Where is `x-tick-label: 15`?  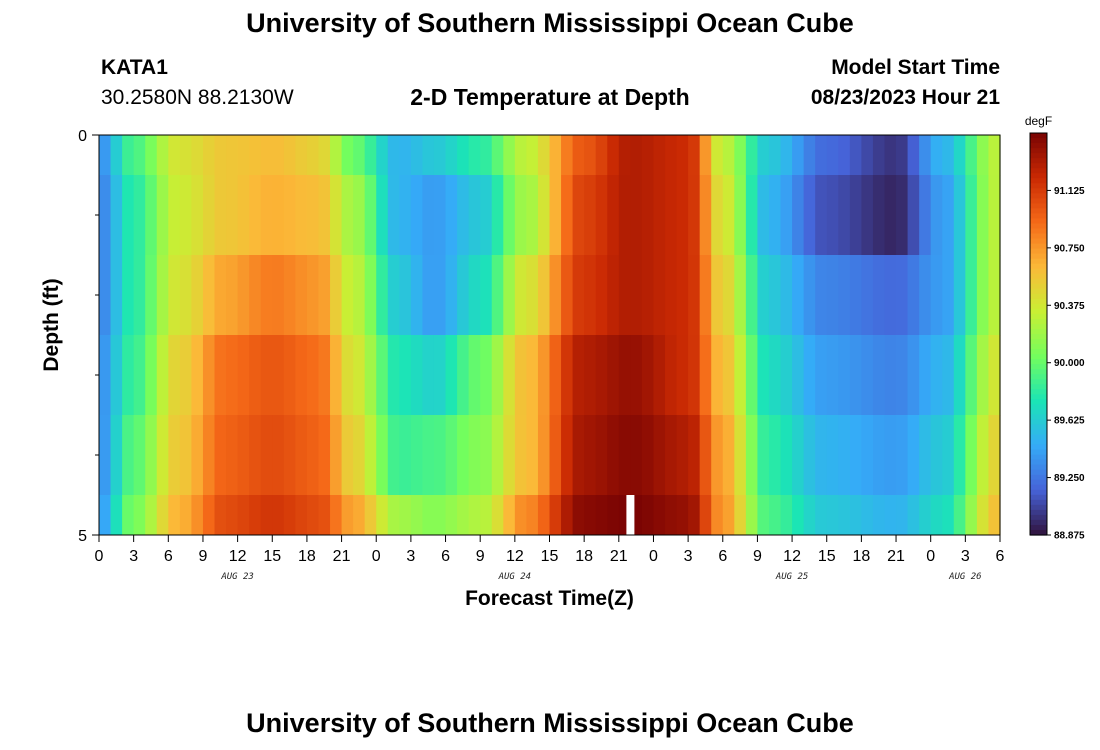 x-tick-label: 15 is located at coordinates (272, 556).